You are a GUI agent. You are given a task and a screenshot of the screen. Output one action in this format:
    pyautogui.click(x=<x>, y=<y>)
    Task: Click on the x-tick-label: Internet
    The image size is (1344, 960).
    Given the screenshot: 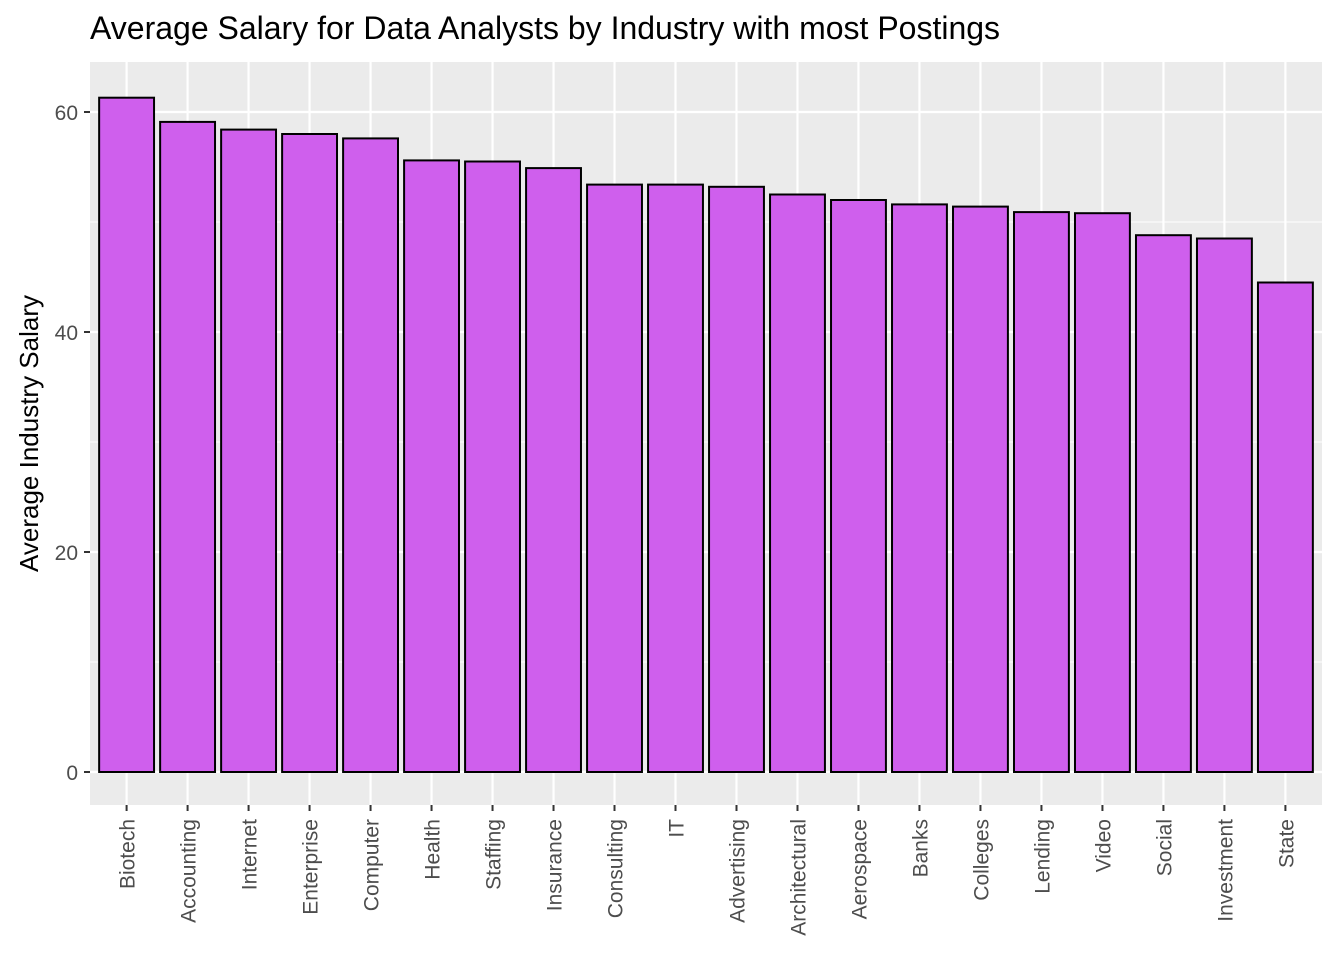 What is the action you would take?
    pyautogui.click(x=250, y=854)
    